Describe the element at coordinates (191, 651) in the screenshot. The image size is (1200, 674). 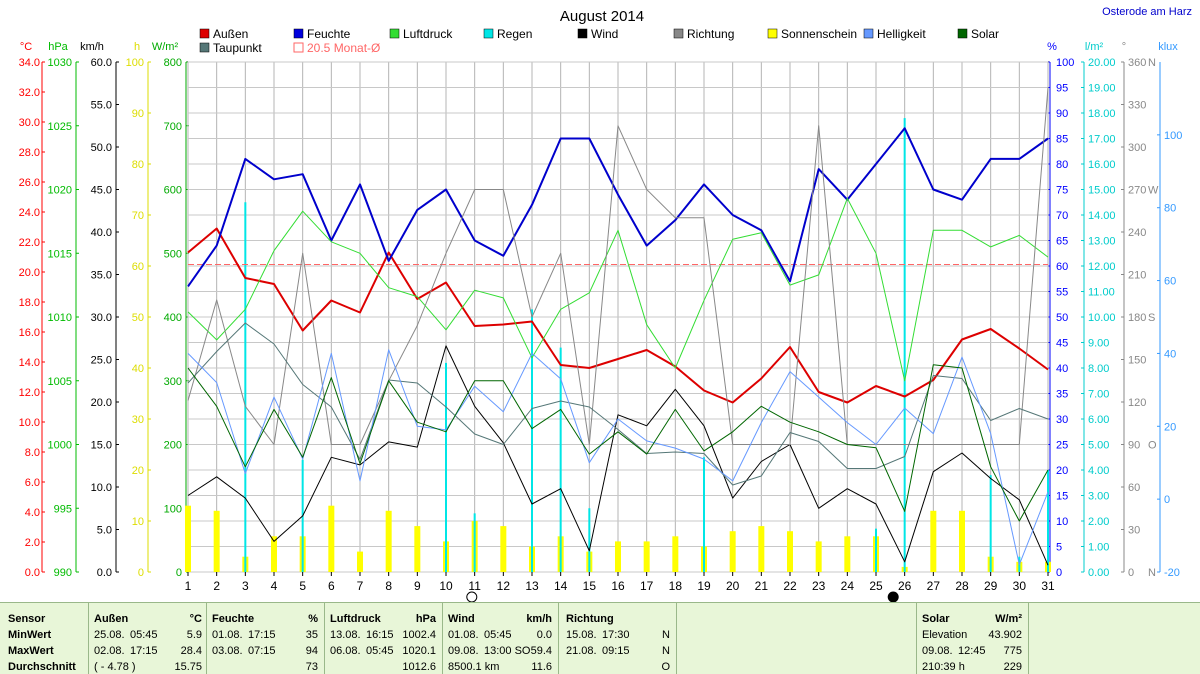
I see `aussen-max-value: 28.4` at that location.